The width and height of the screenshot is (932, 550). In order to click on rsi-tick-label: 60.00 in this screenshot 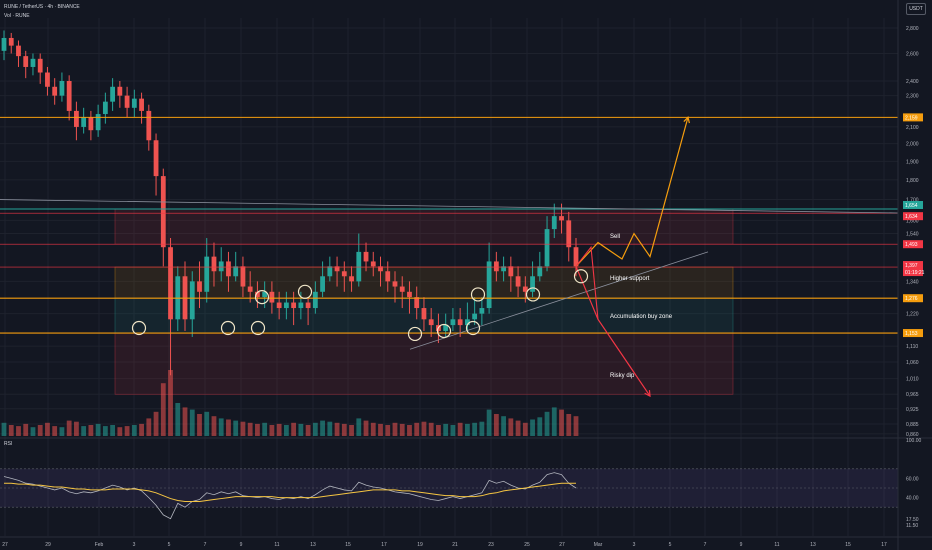, I will do `click(912, 479)`.